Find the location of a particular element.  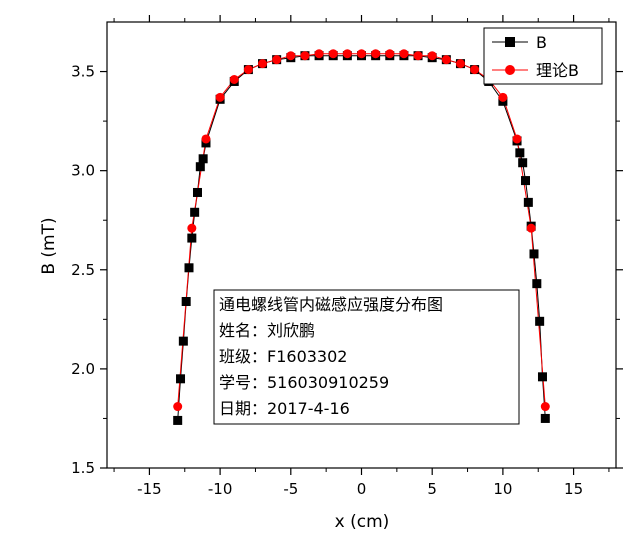

legend: B 理论B is located at coordinates (543, 56).